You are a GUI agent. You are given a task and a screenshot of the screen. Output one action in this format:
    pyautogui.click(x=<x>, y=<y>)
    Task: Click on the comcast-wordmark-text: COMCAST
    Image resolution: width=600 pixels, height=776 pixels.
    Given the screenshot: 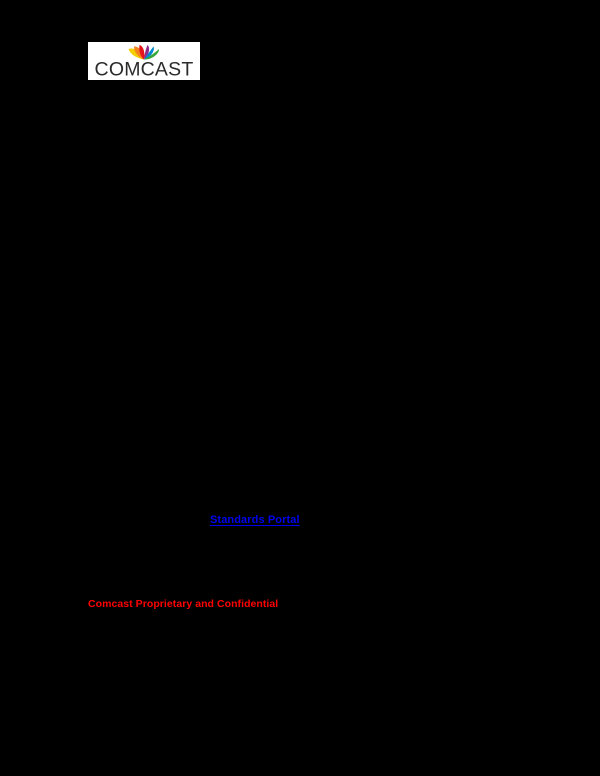 What is the action you would take?
    pyautogui.click(x=144, y=70)
    